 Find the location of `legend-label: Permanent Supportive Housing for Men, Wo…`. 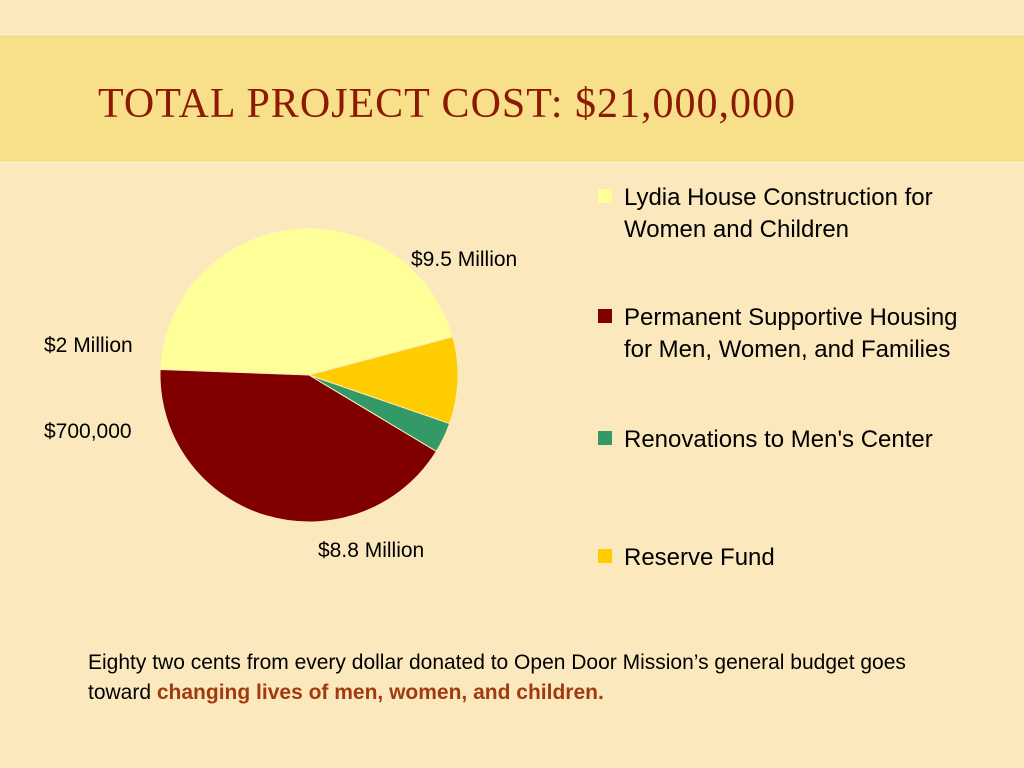

legend-label: Permanent Supportive Housing for Men, Wo… is located at coordinates (791, 333).